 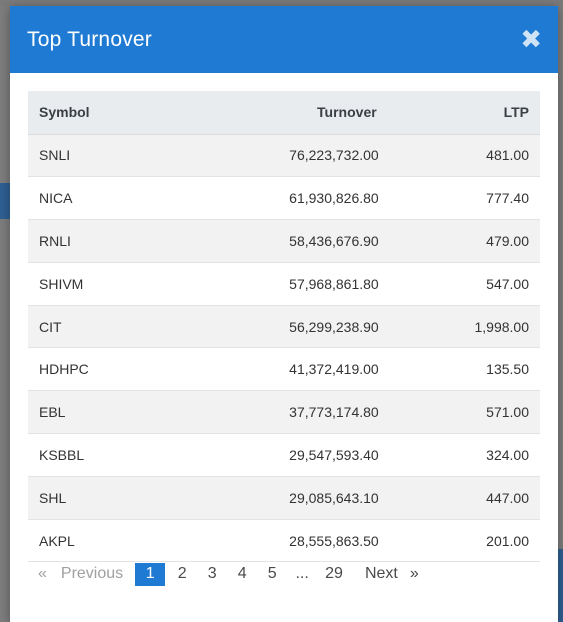 I want to click on column-header-turnover: Turnover, so click(x=280, y=113).